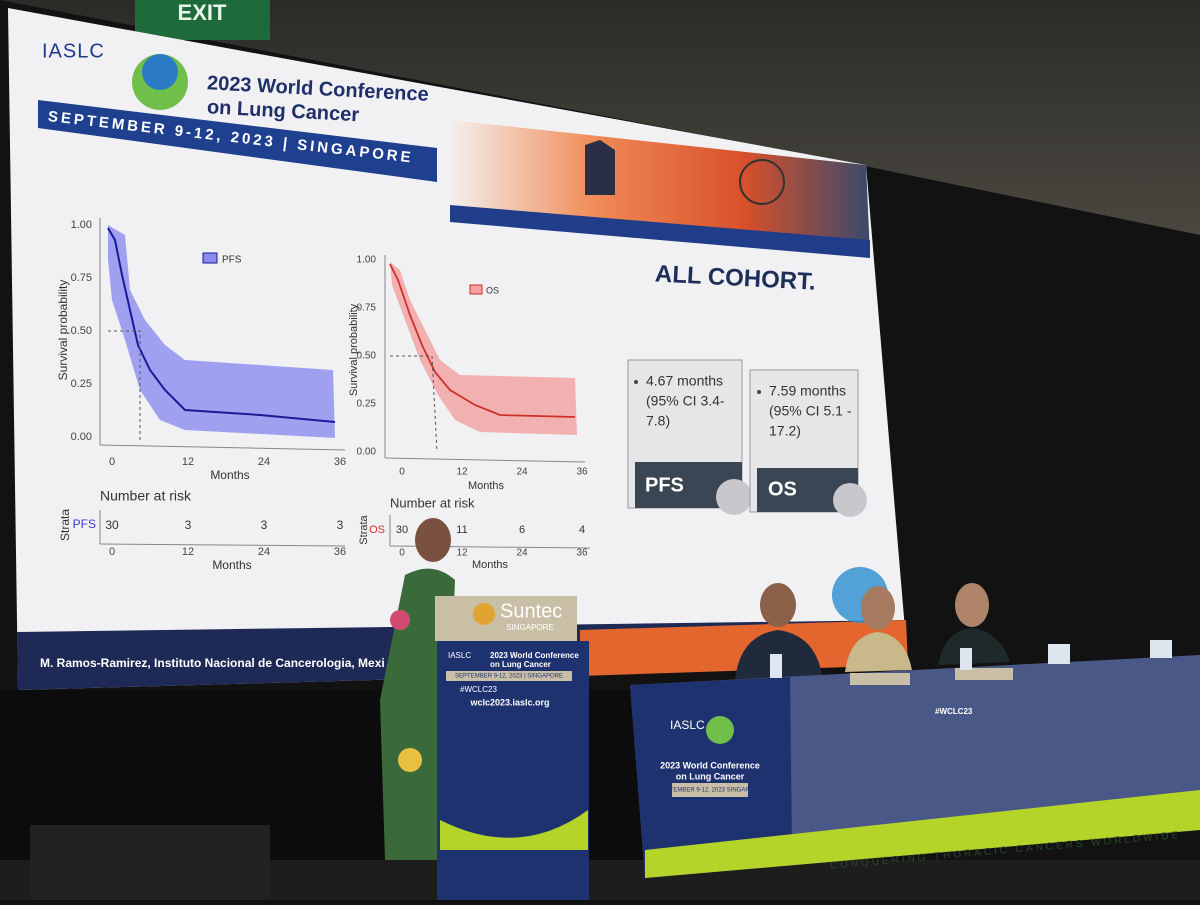  What do you see at coordinates (684, 381) in the screenshot?
I see `stat-line: 4.67 months` at bounding box center [684, 381].